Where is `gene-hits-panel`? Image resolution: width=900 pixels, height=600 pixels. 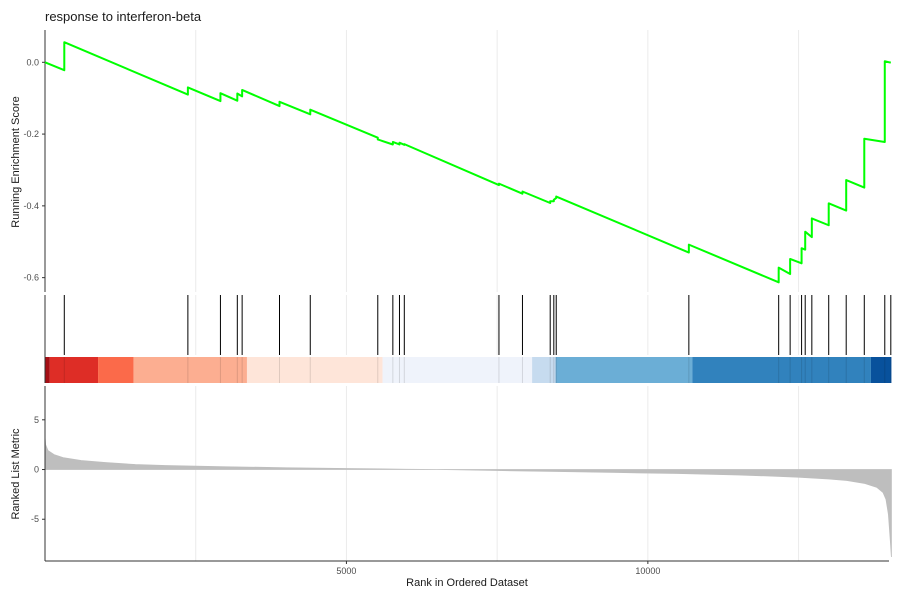
gene-hits-panel is located at coordinates (468, 339).